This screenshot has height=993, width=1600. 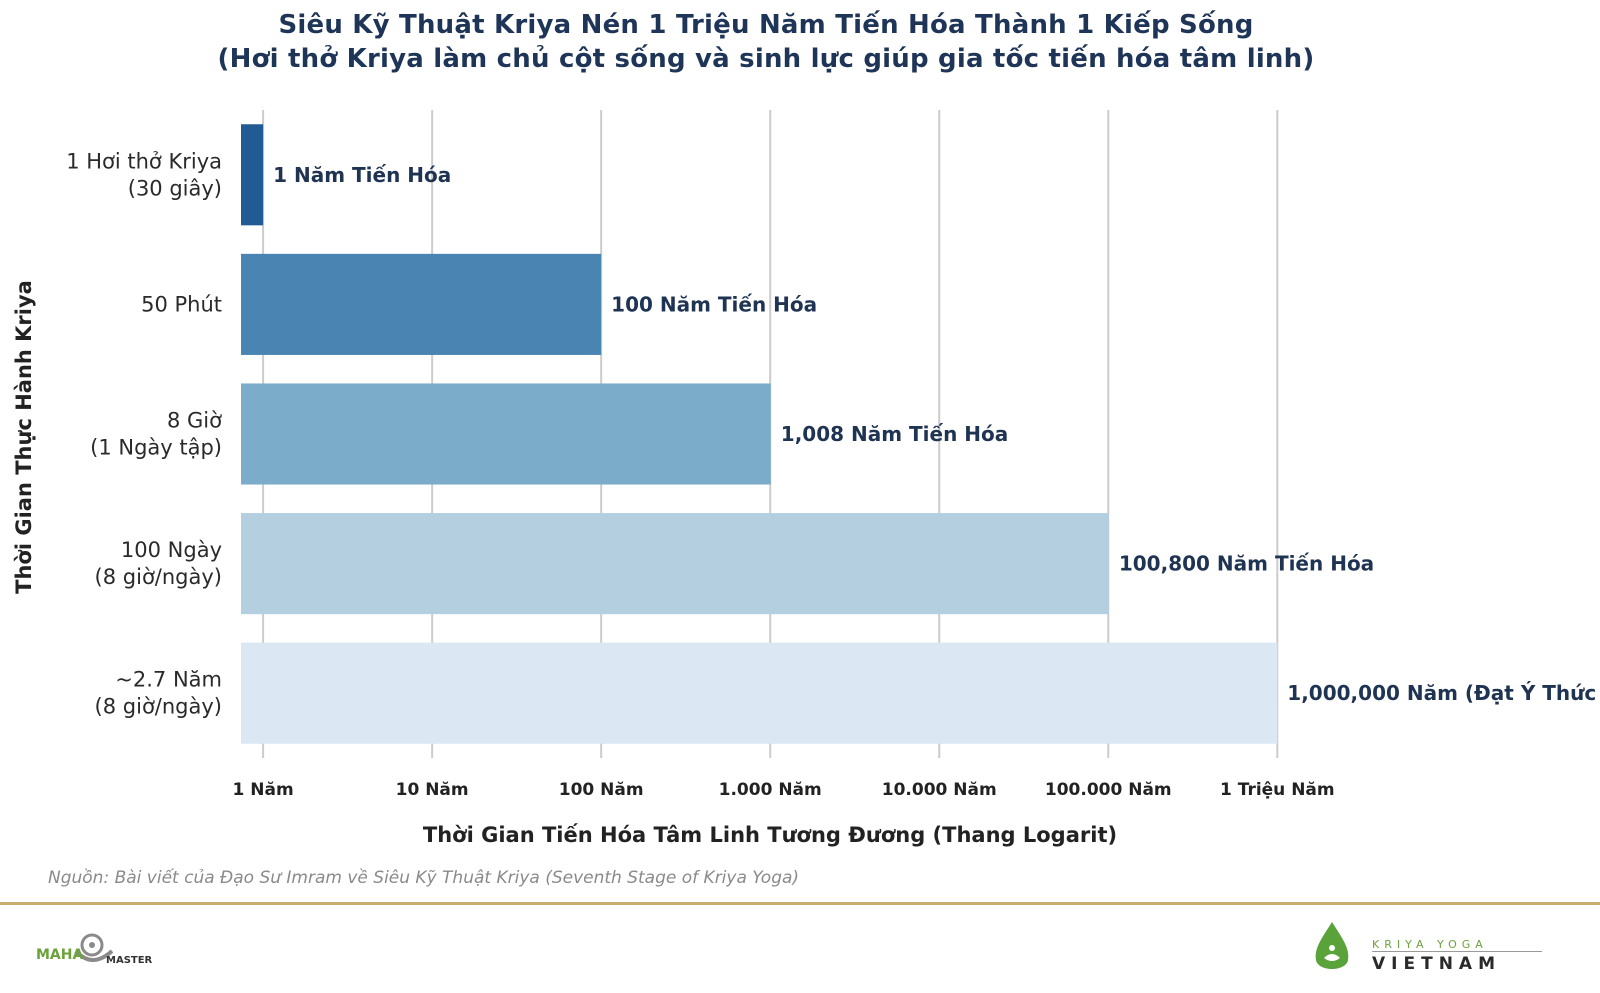 I want to click on x-tick-label: 100.000 Năm, so click(x=1108, y=790).